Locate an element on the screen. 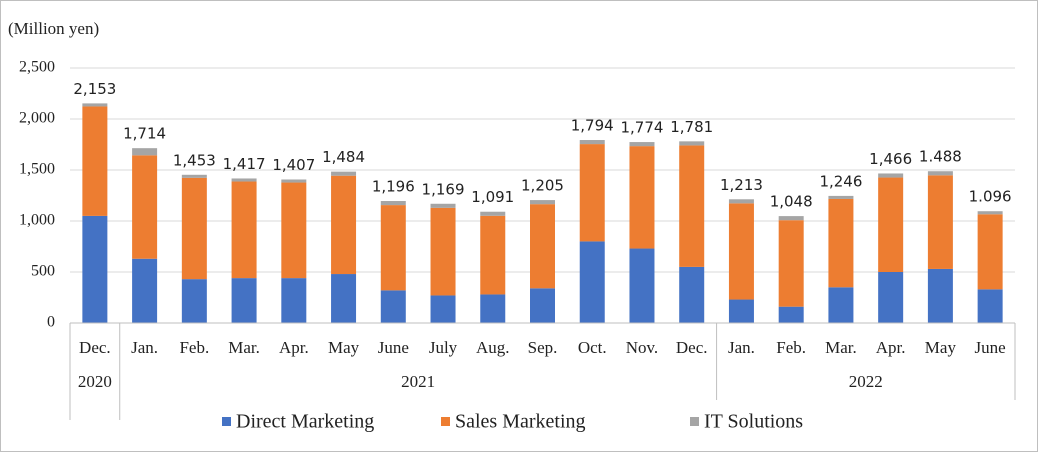 This screenshot has height=452, width=1038. x-tick-label: Oct. is located at coordinates (592, 347).